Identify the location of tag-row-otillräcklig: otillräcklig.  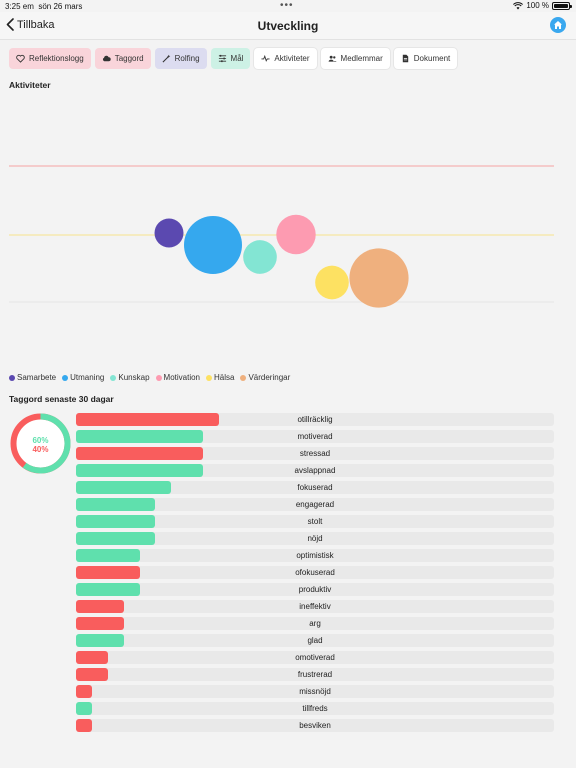
(315, 419).